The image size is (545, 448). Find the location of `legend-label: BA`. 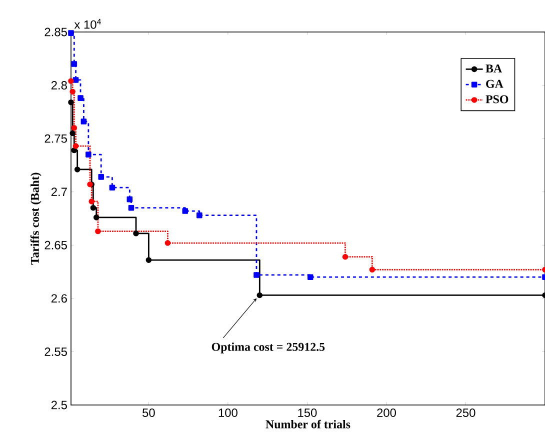

legend-label: BA is located at coordinates (494, 68).